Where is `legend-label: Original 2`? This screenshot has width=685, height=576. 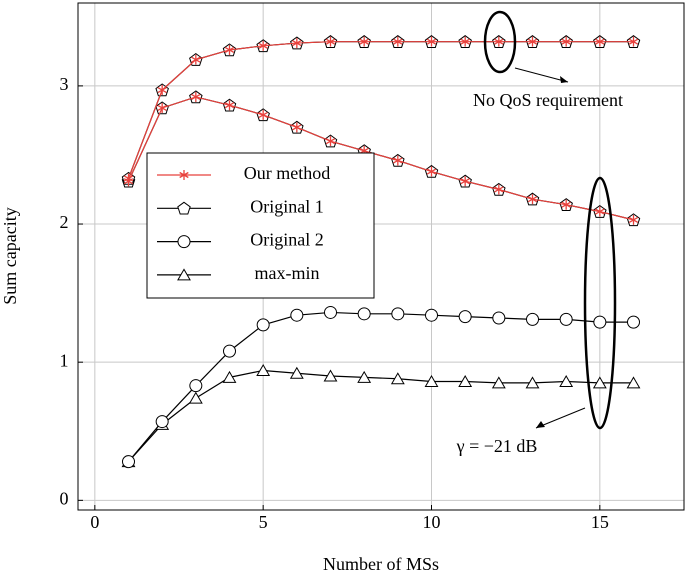
legend-label: Original 2 is located at coordinates (287, 240).